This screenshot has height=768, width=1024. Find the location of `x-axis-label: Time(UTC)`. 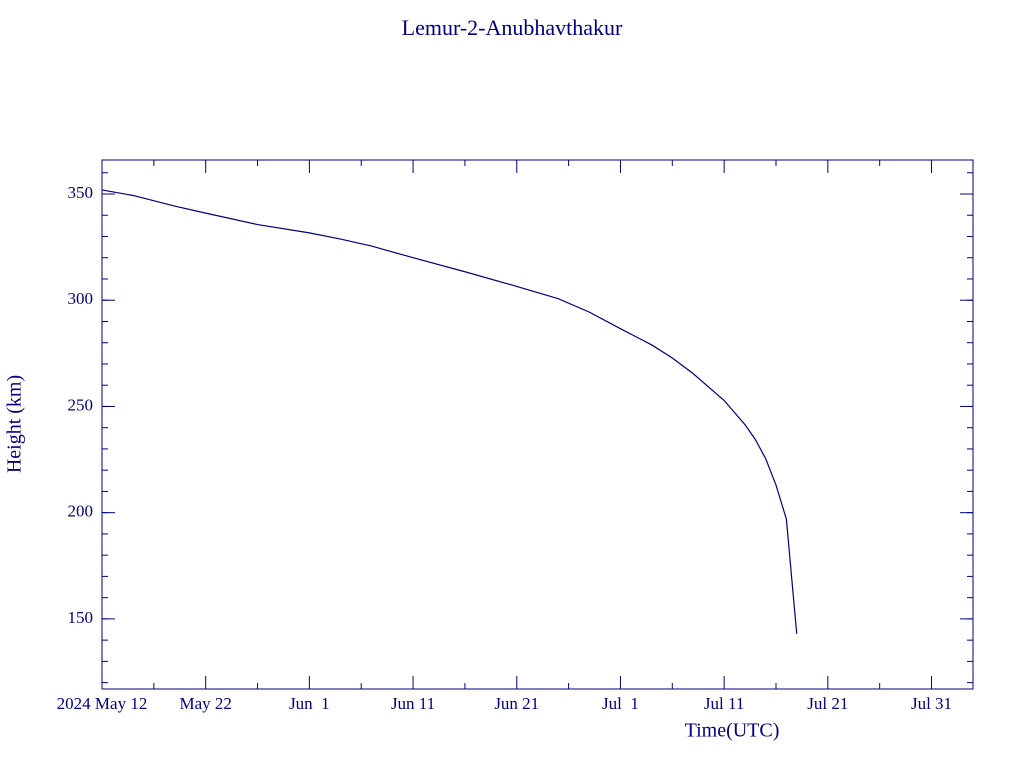

x-axis-label: Time(UTC) is located at coordinates (732, 731).